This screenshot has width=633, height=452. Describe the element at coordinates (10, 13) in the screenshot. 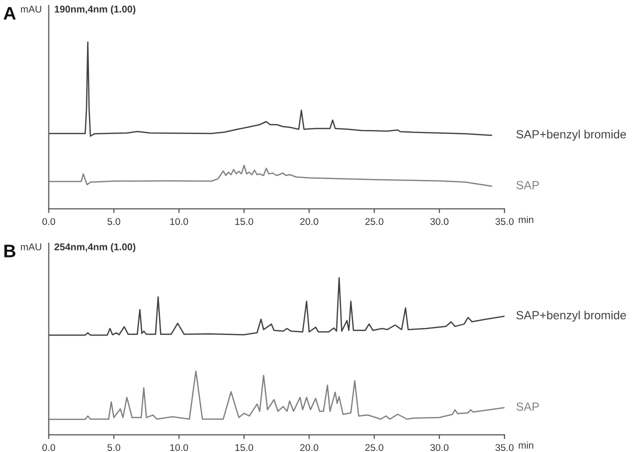

I see `chart-title: A` at that location.